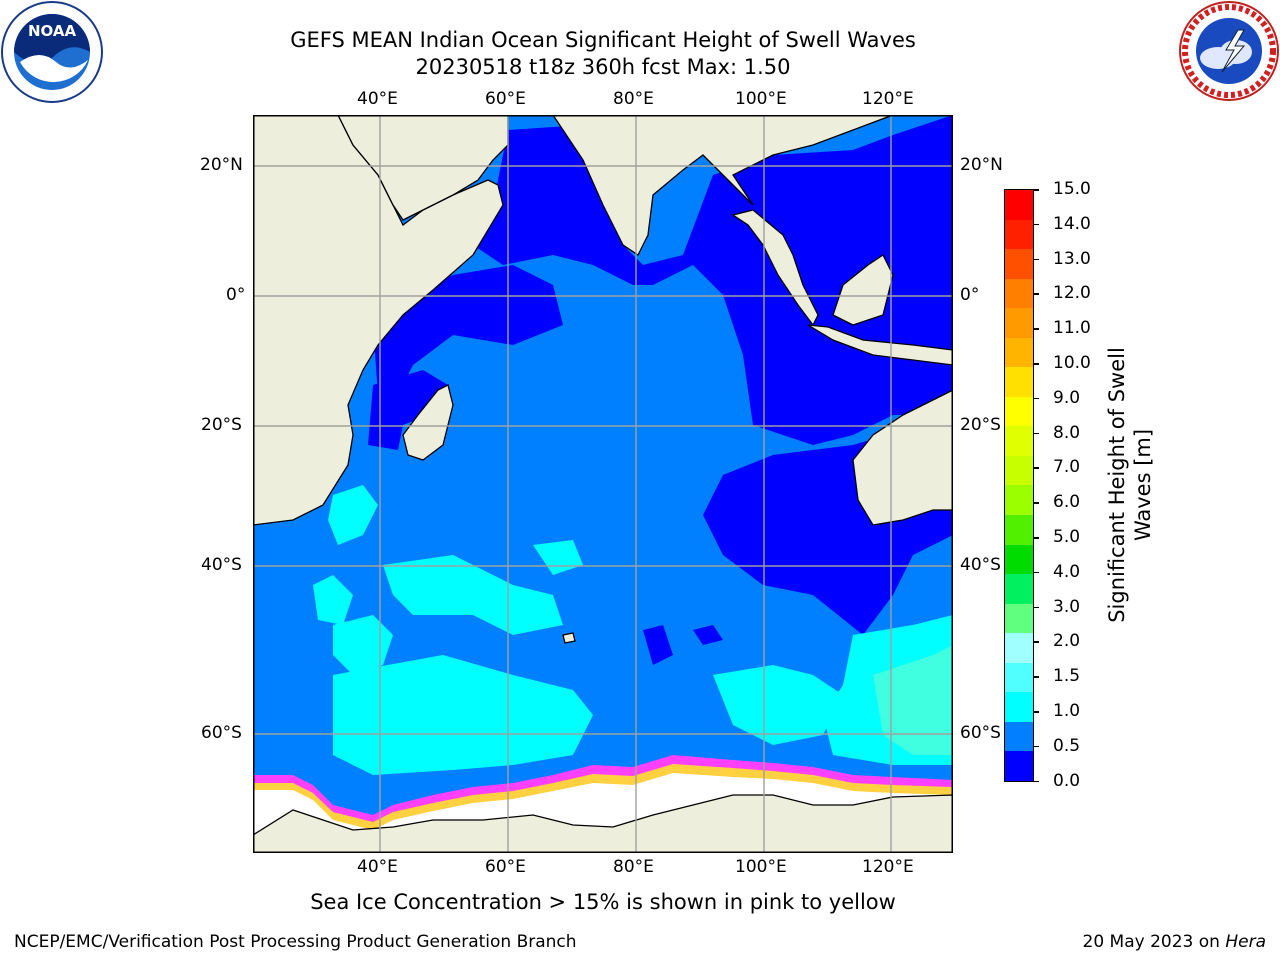 The height and width of the screenshot is (960, 1280). What do you see at coordinates (1245, 942) in the screenshot?
I see `footer-host: Hera` at bounding box center [1245, 942].